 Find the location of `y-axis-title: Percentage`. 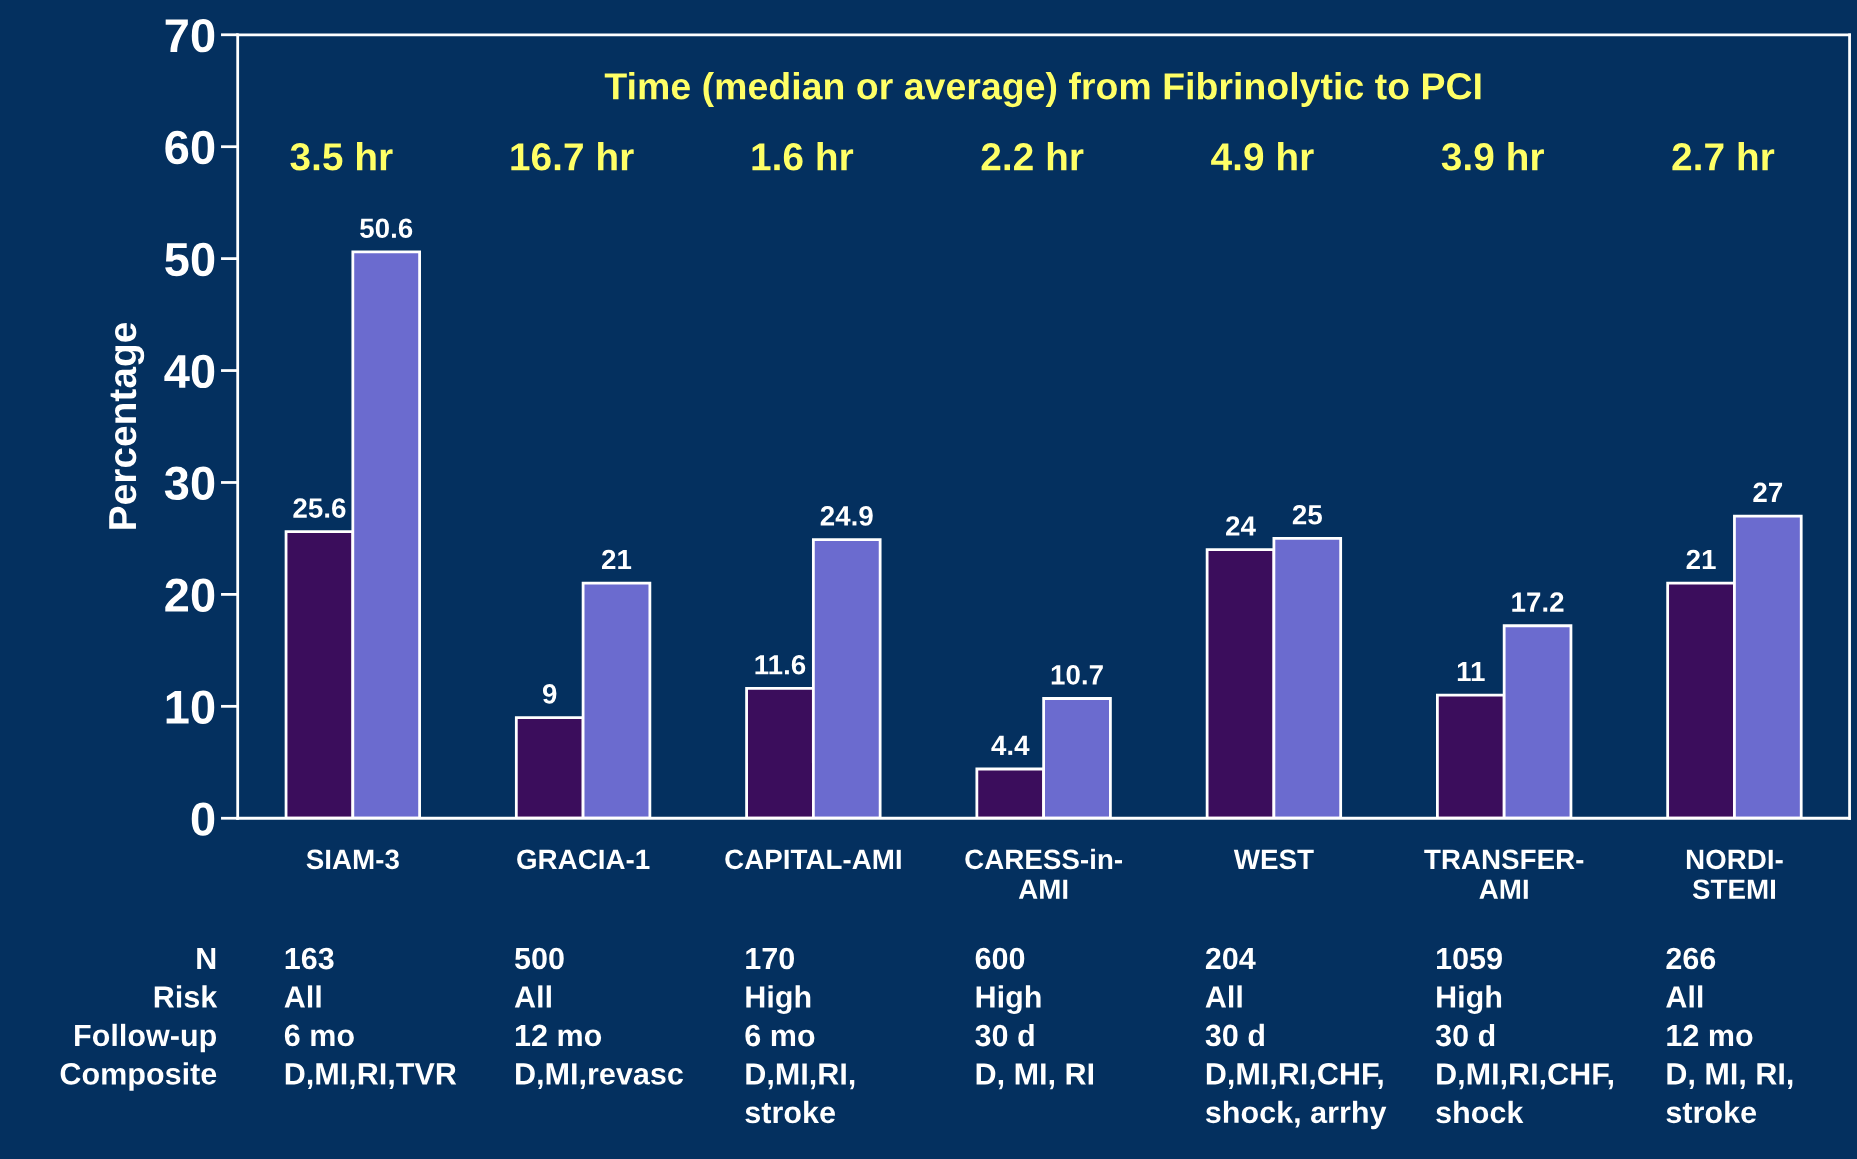

y-axis-title: Percentage is located at coordinates (127, 426).